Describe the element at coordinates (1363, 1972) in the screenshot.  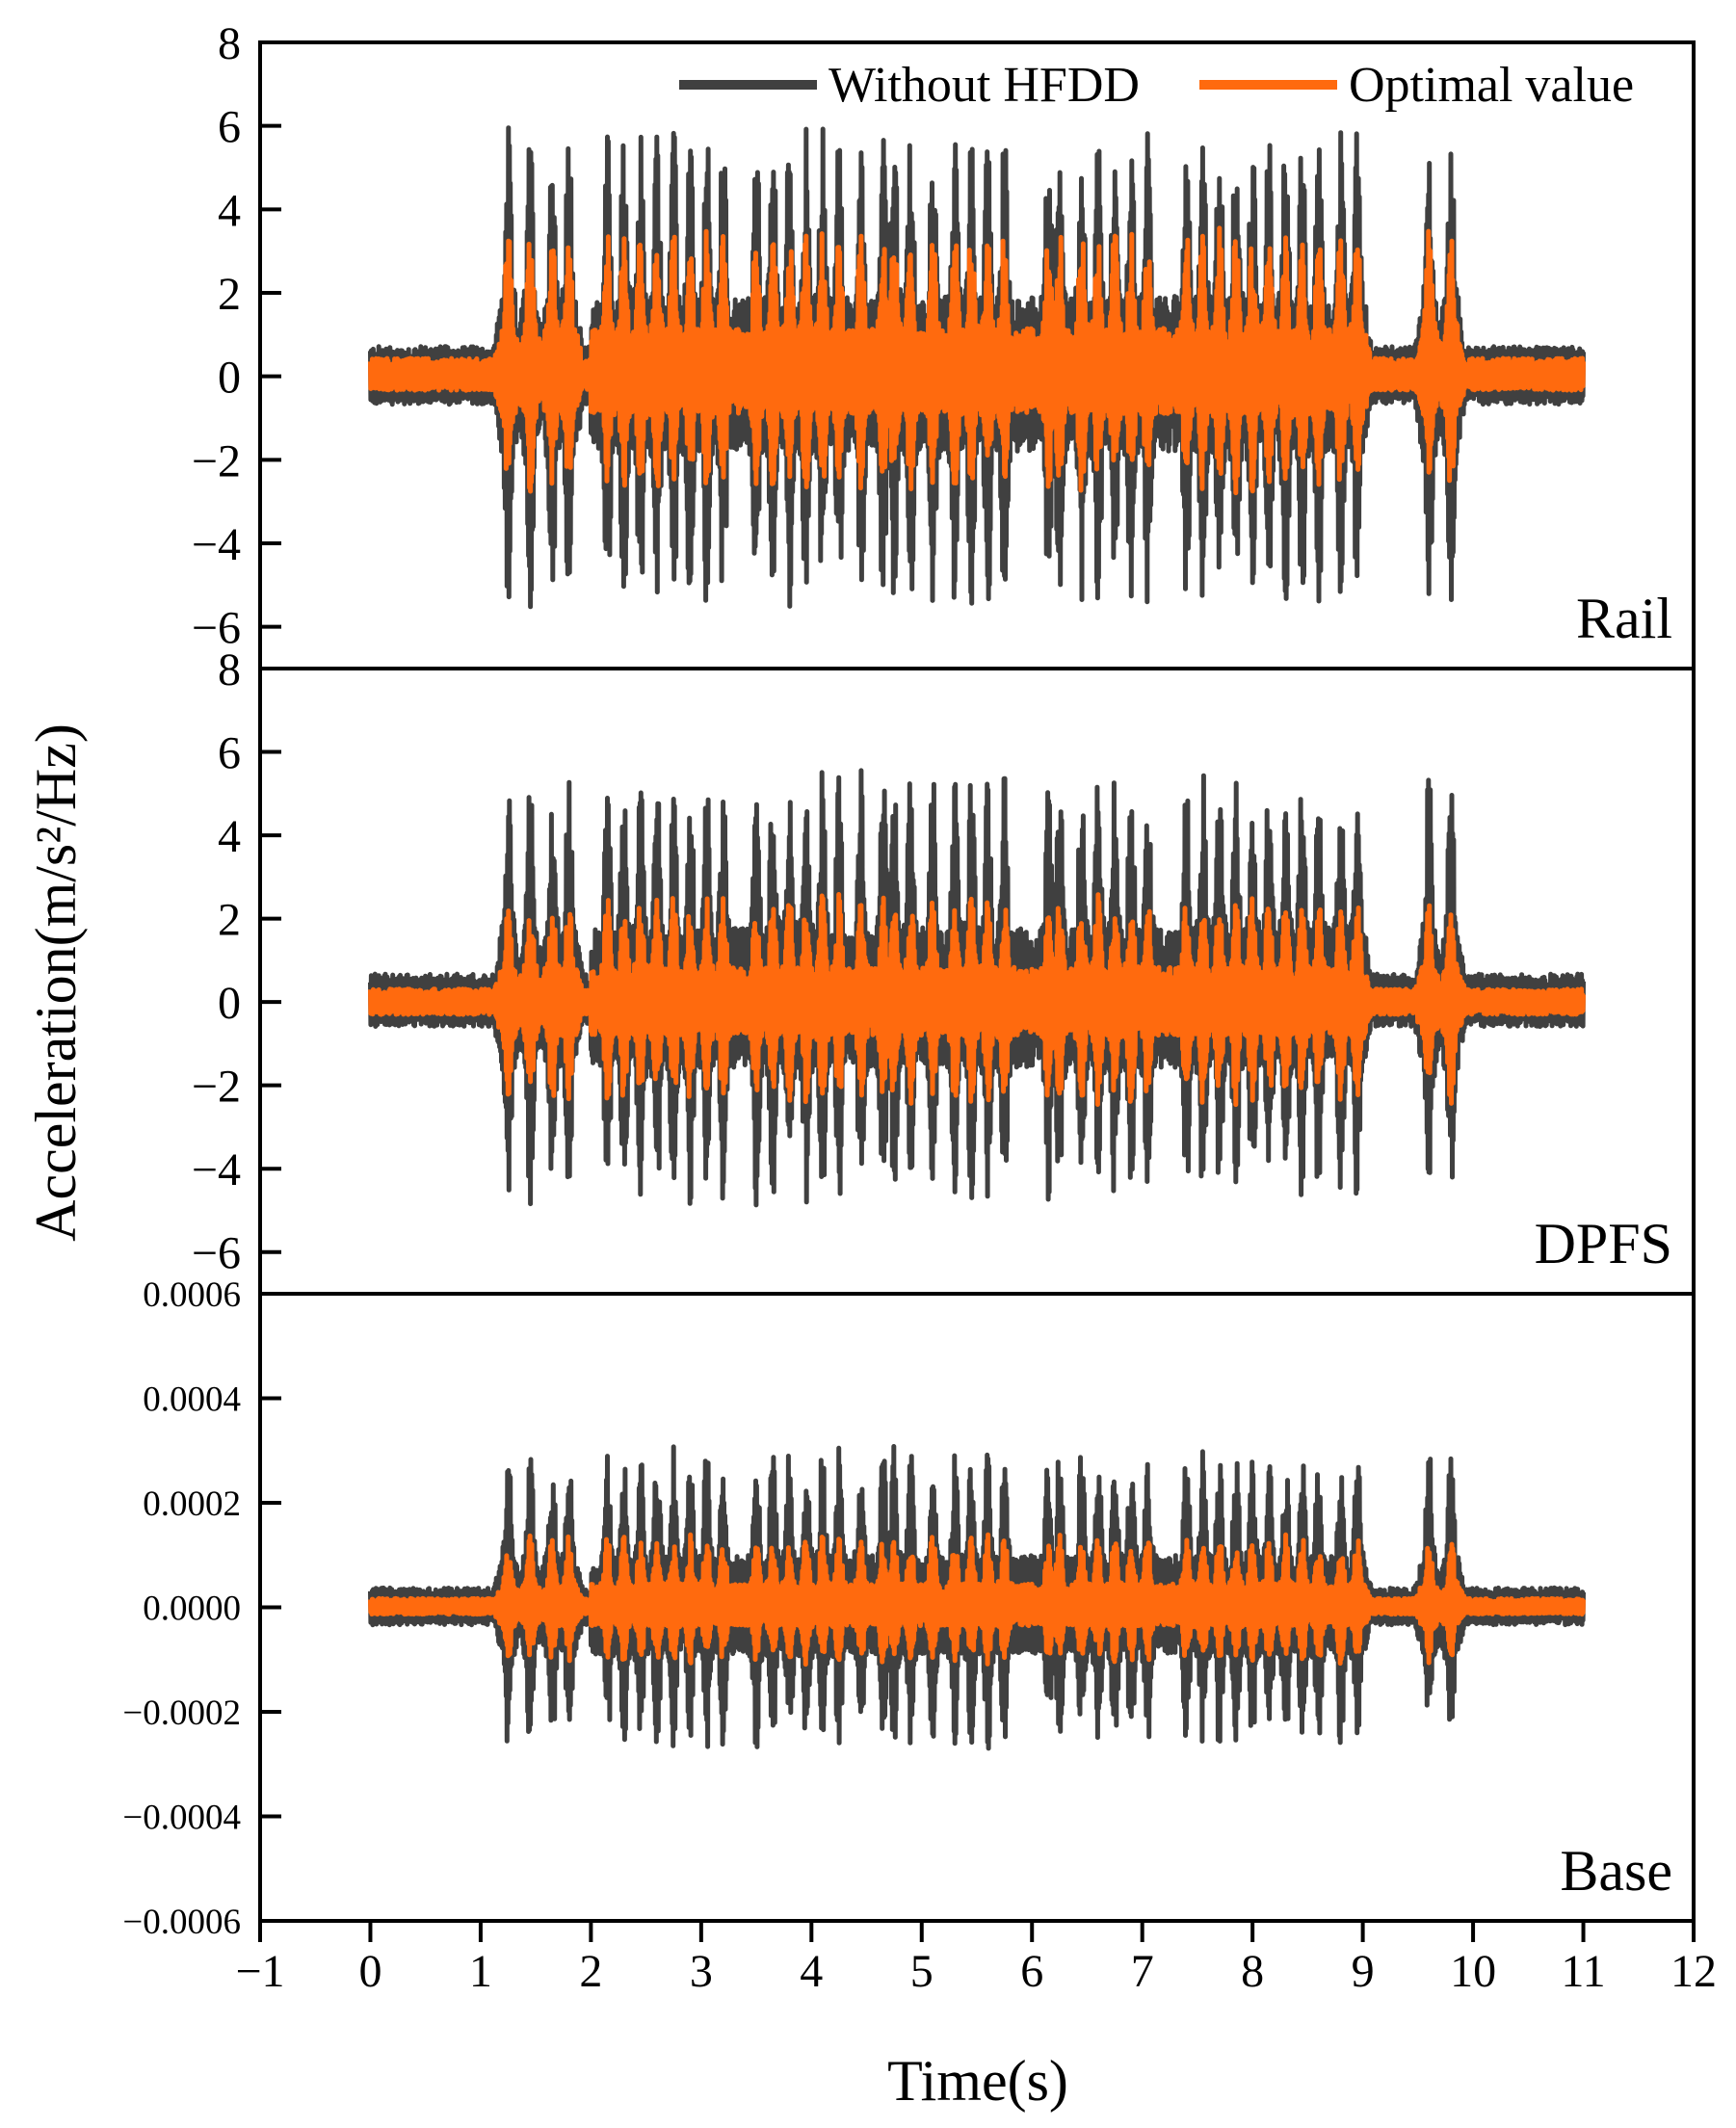
I see `x-tick-label-10: 9` at that location.